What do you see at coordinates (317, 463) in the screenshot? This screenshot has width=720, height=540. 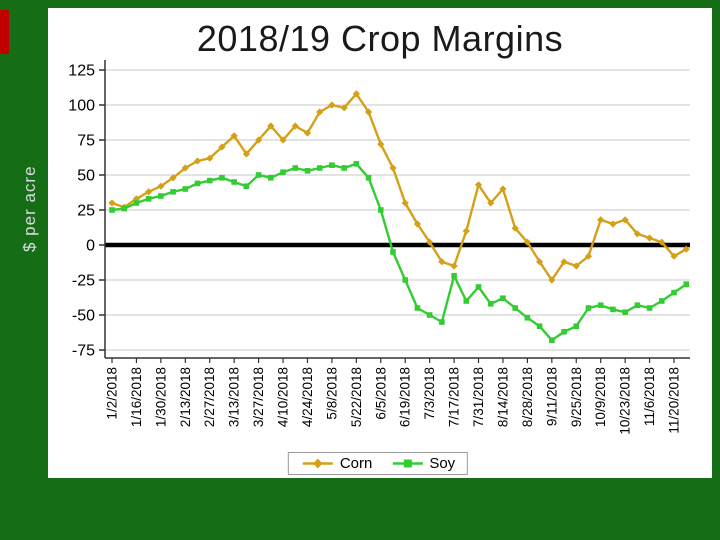 I see `corn-legend-marker-icon` at bounding box center [317, 463].